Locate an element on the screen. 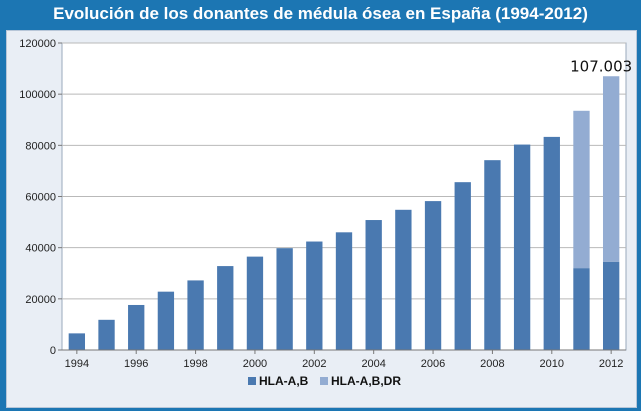  bar-hla-a-b-2011 is located at coordinates (581, 309).